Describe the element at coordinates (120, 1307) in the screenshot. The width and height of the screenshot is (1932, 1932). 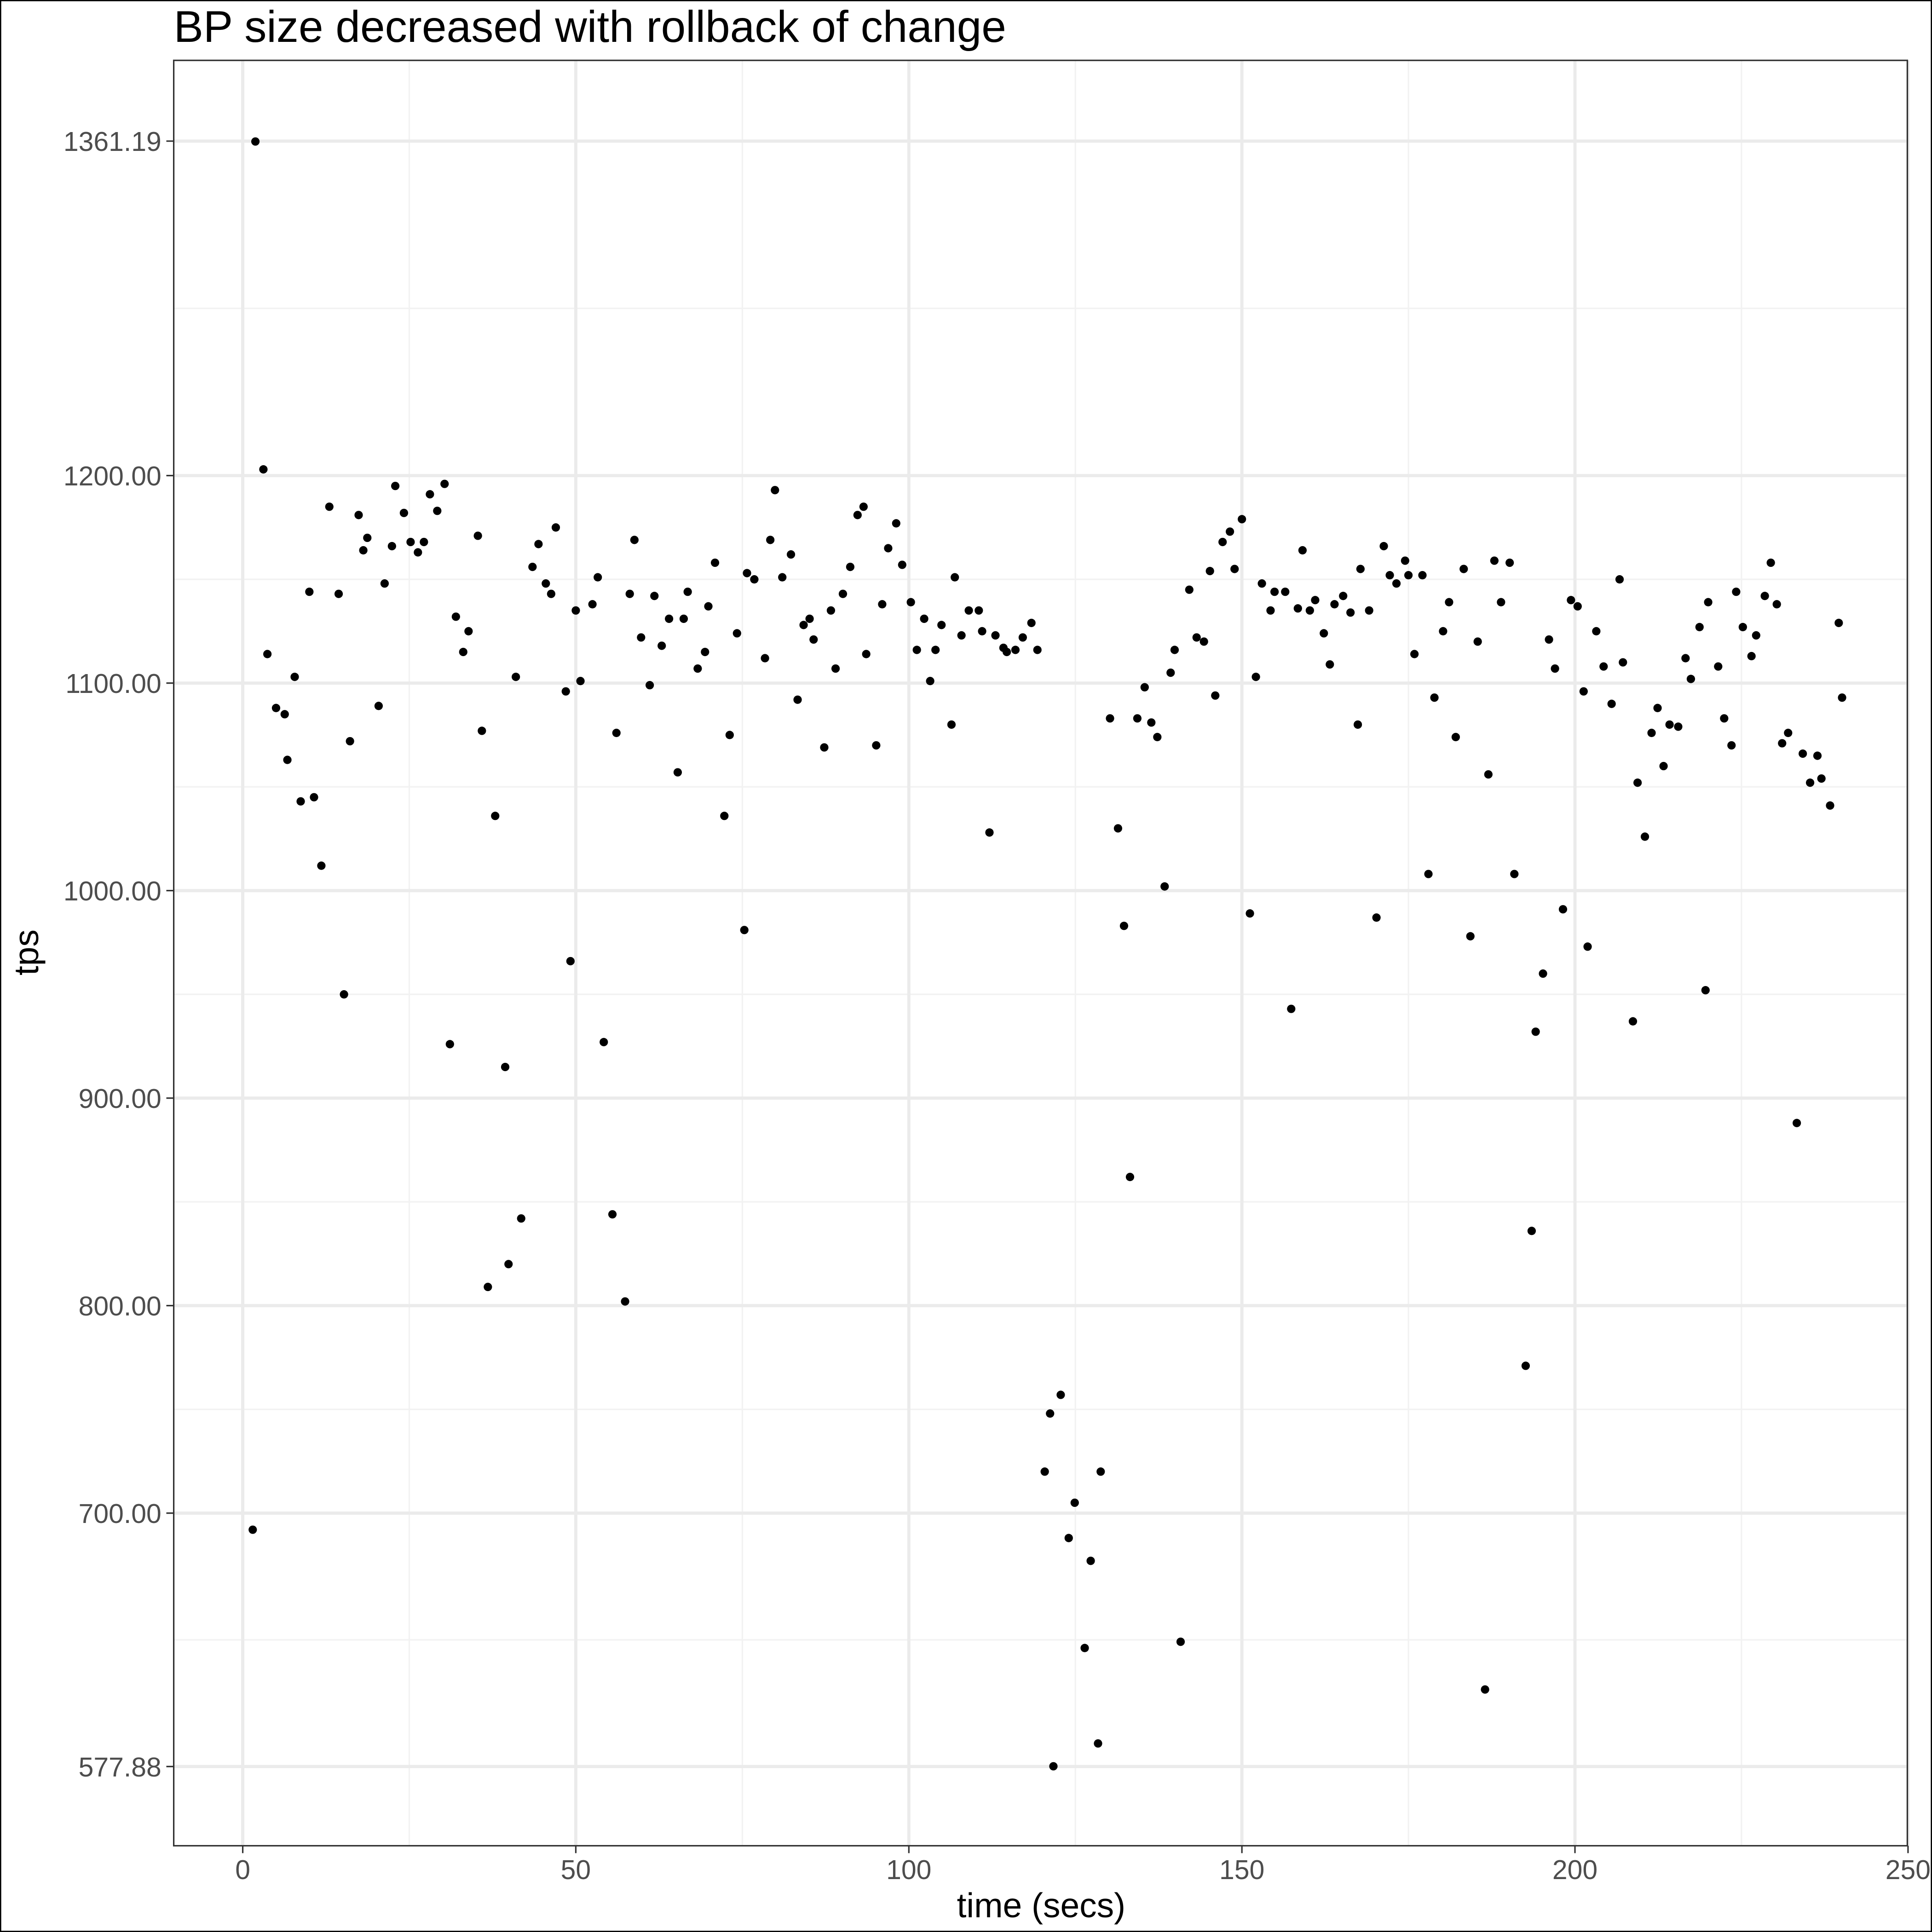
I see `y-tick-label: 800.00` at that location.